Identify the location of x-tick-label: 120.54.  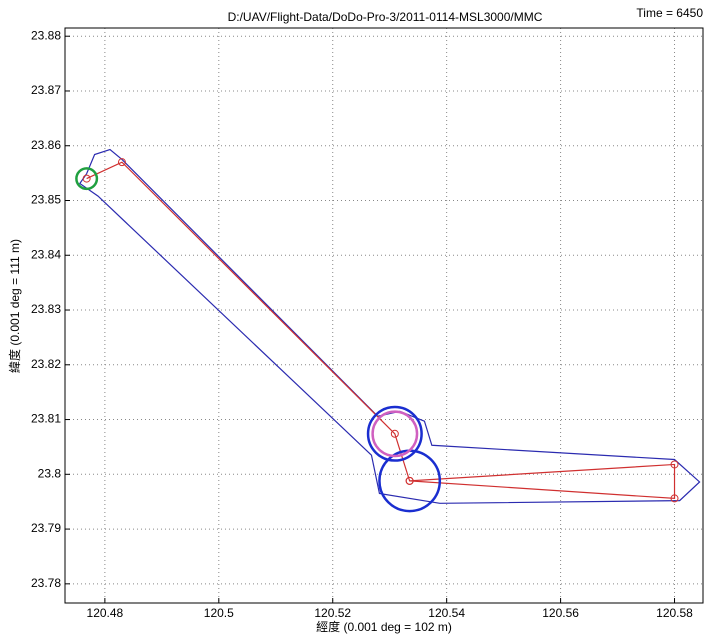
(446, 613).